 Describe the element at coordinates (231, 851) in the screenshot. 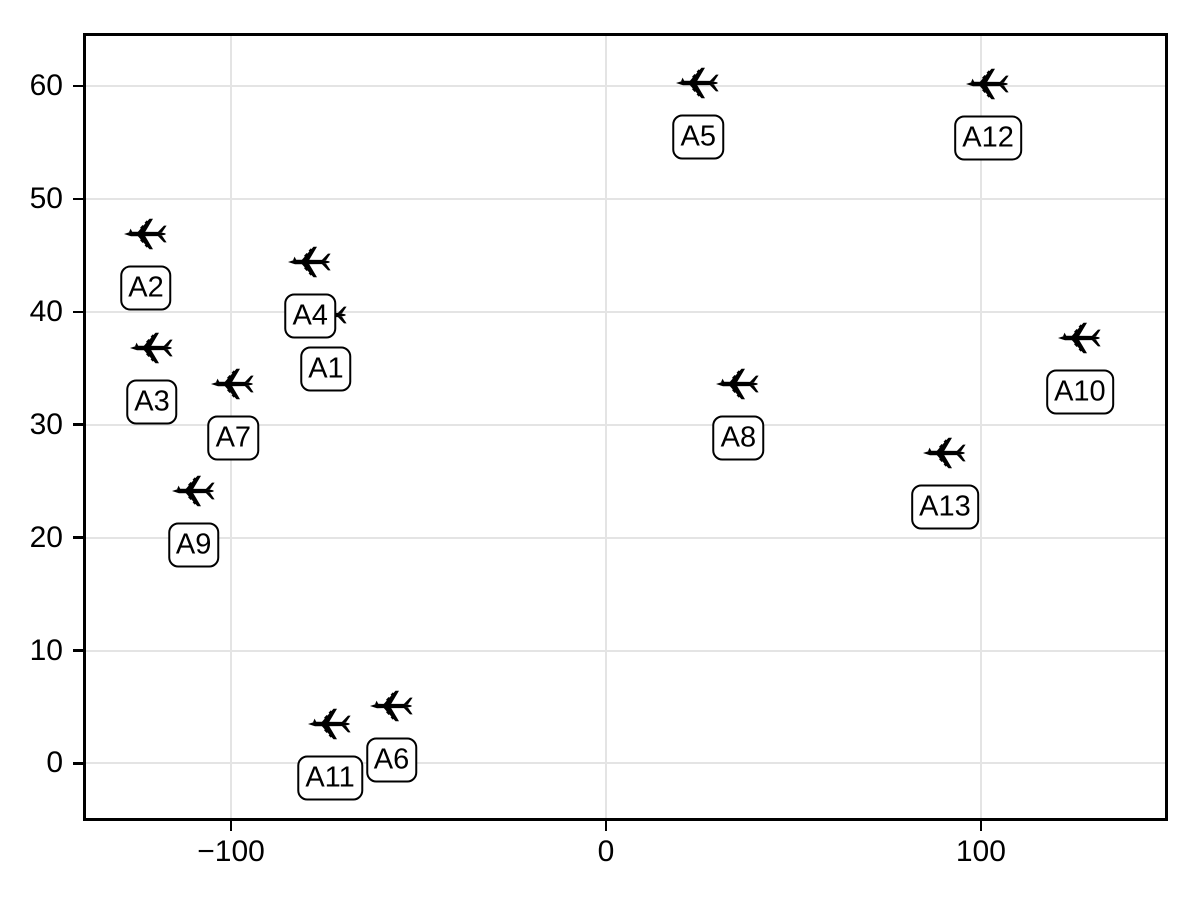

I see `x-axis-tick-label: −100` at that location.